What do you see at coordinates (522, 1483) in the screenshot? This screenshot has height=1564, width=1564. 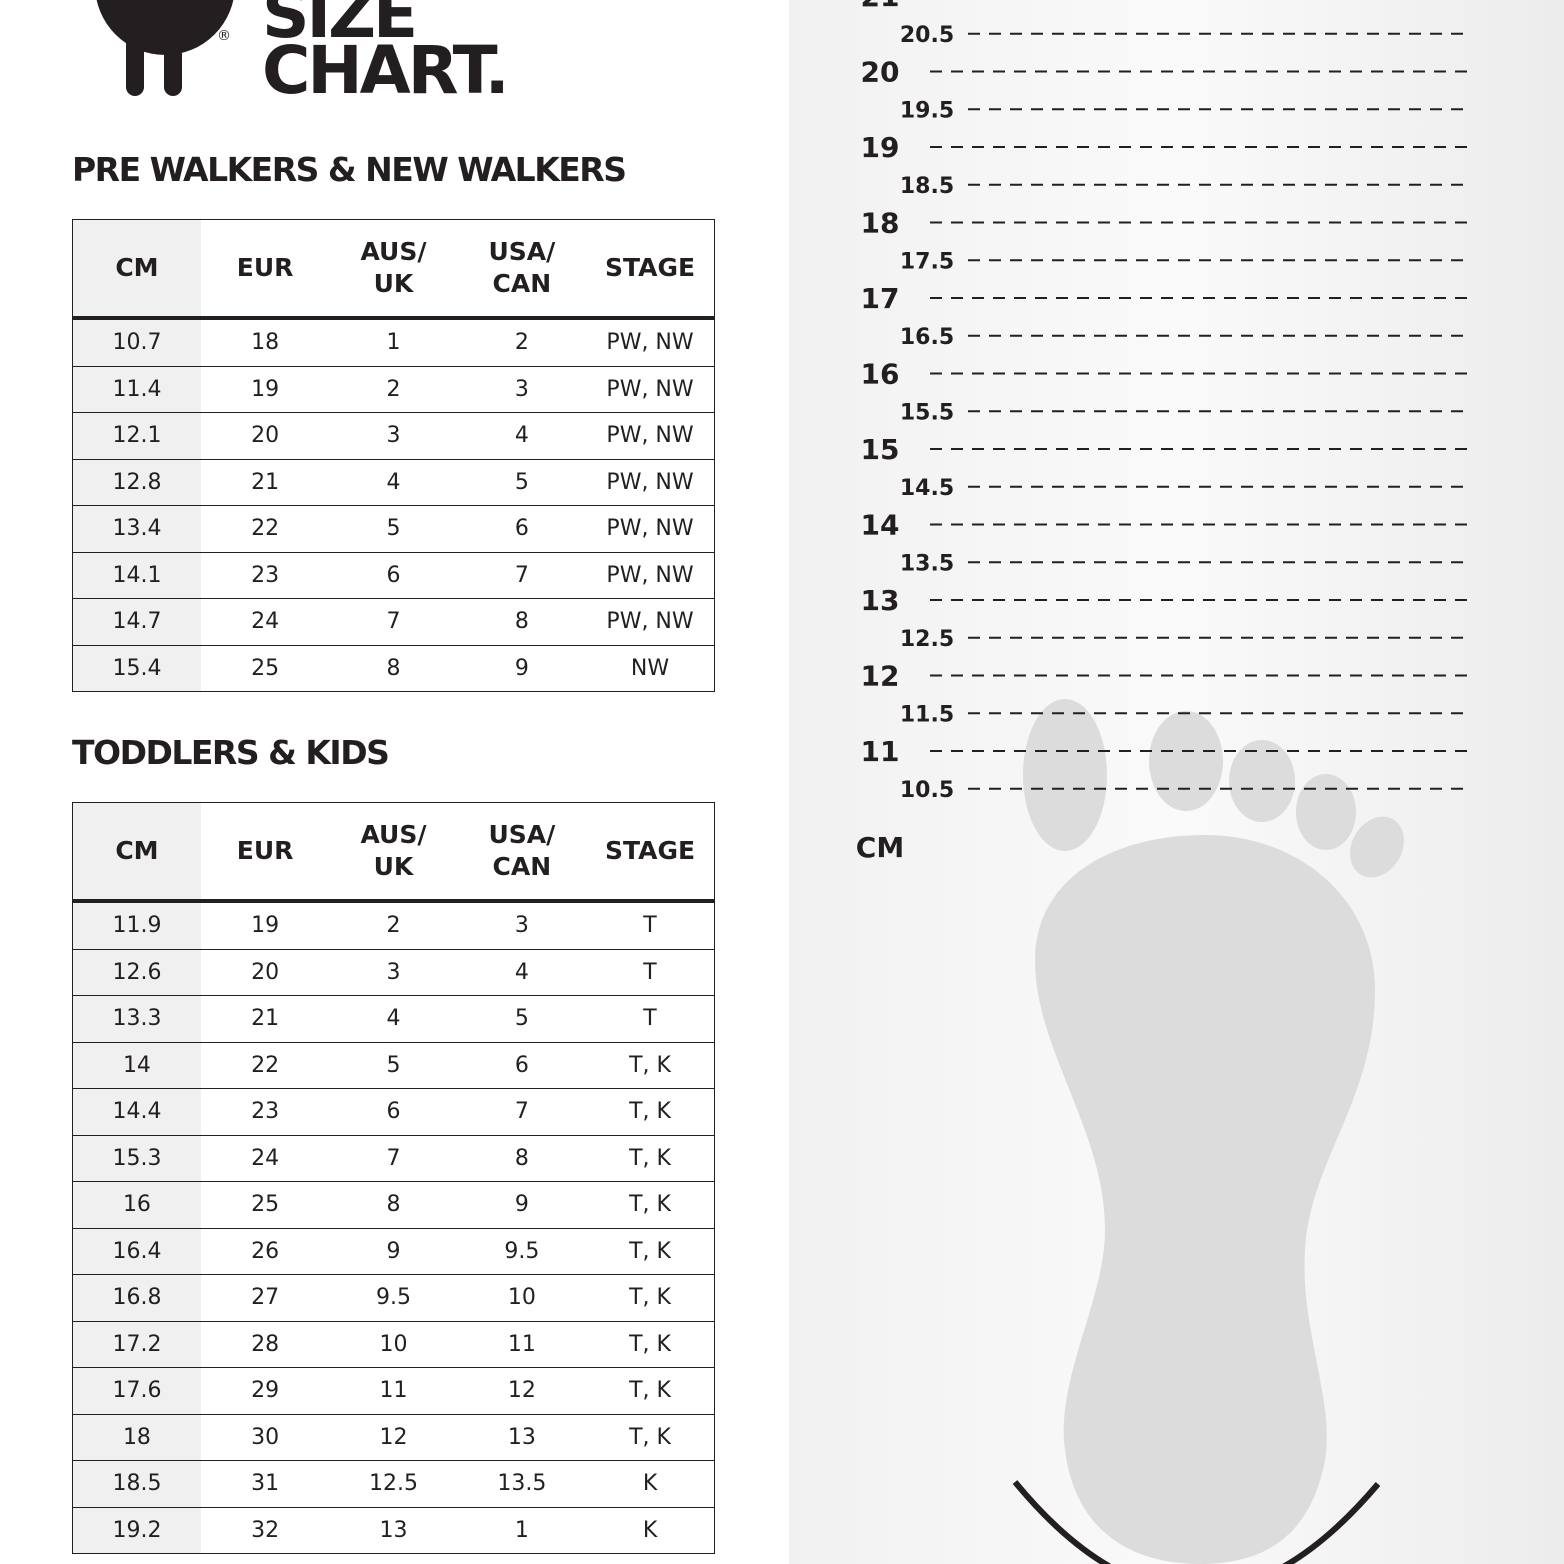 I see `table-cell: 13.5` at bounding box center [522, 1483].